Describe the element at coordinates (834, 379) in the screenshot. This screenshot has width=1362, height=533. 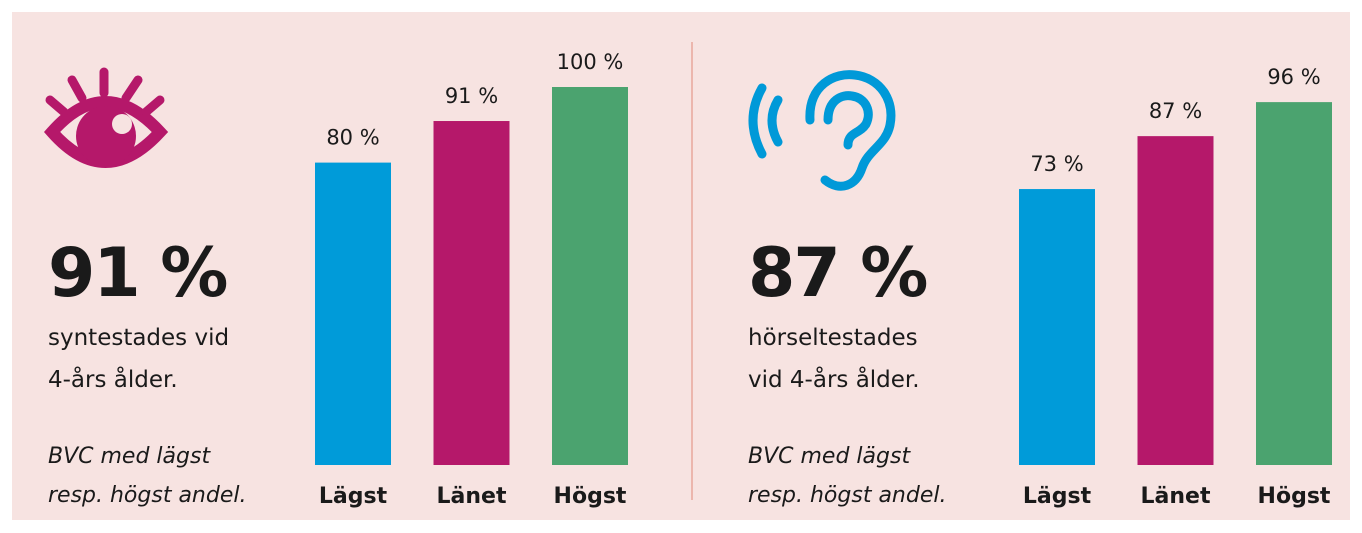
I see `description: vid 4-års ålder.` at that location.